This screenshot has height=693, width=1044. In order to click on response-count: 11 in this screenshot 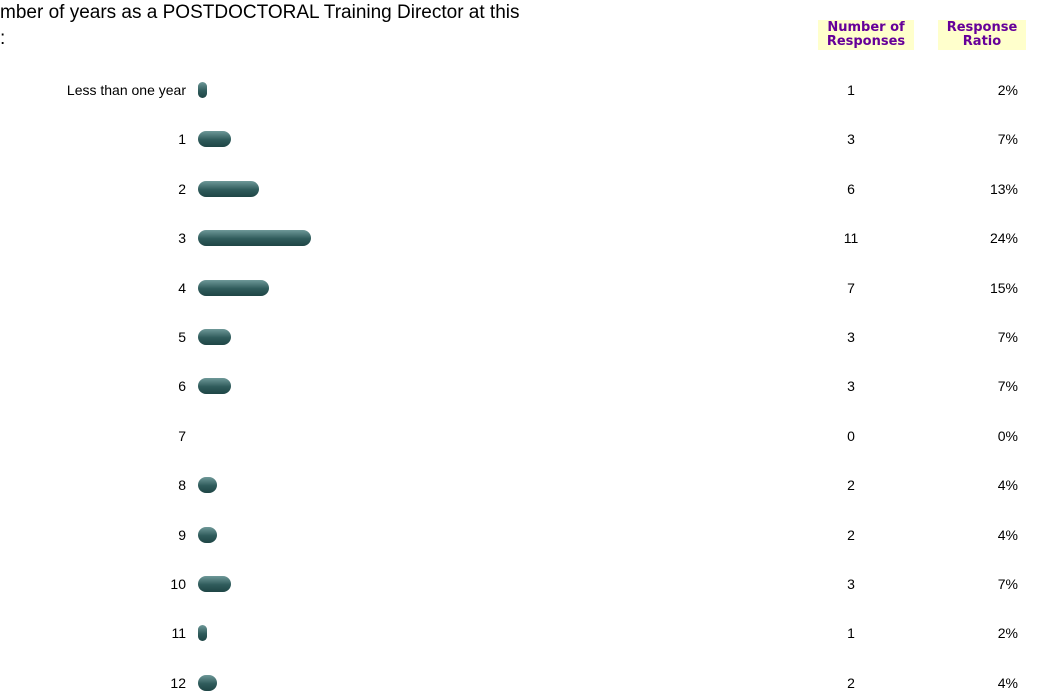, I will do `click(851, 238)`.